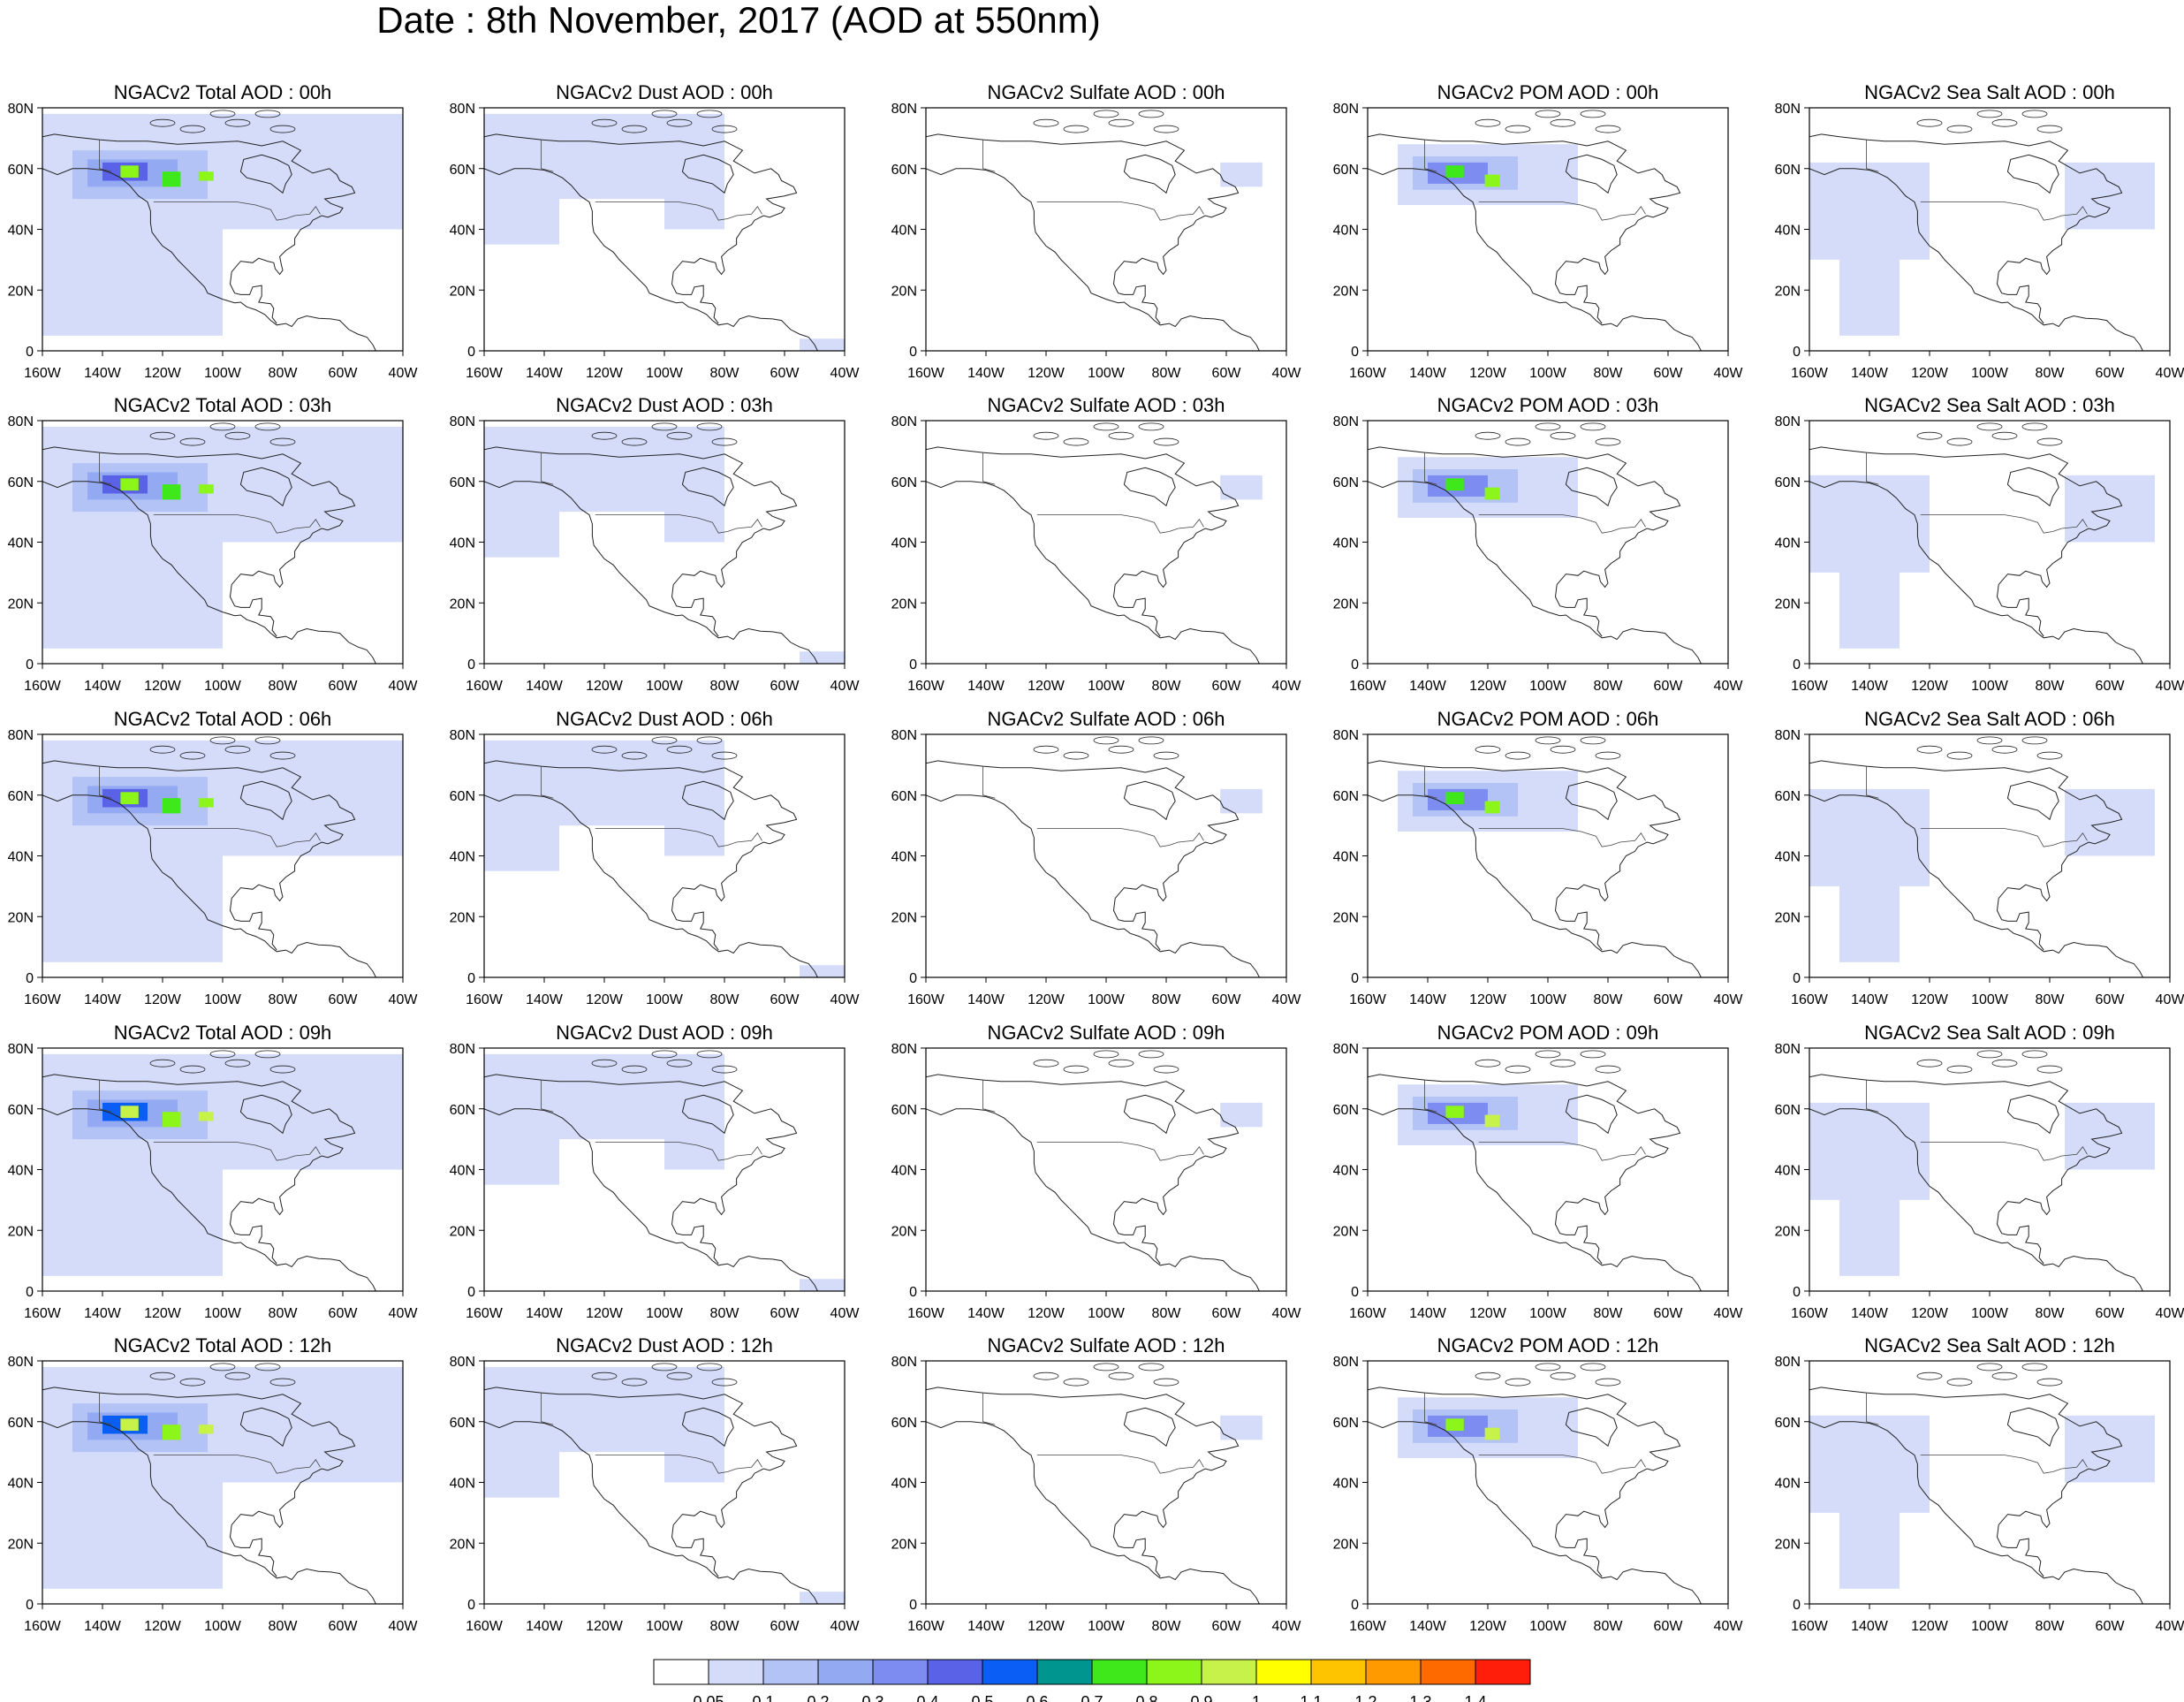 Image resolution: width=2184 pixels, height=1702 pixels. Describe the element at coordinates (223, 405) in the screenshot. I see `panel-title: NGACv2 Total AOD : 03h` at that location.